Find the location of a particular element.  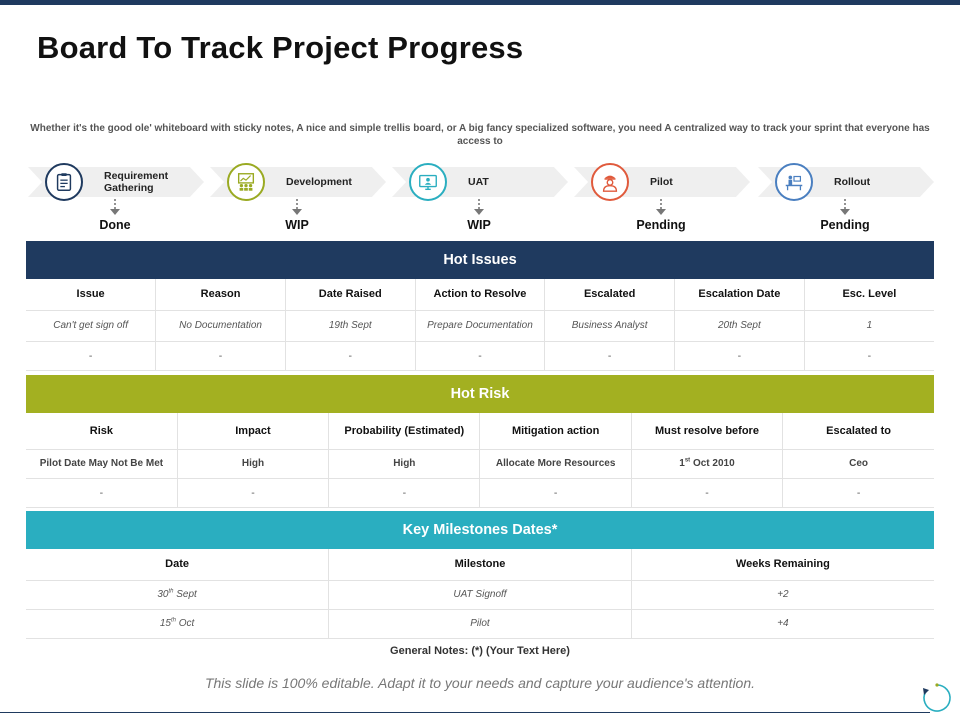

table-cell: Pilot is located at coordinates (480, 624).